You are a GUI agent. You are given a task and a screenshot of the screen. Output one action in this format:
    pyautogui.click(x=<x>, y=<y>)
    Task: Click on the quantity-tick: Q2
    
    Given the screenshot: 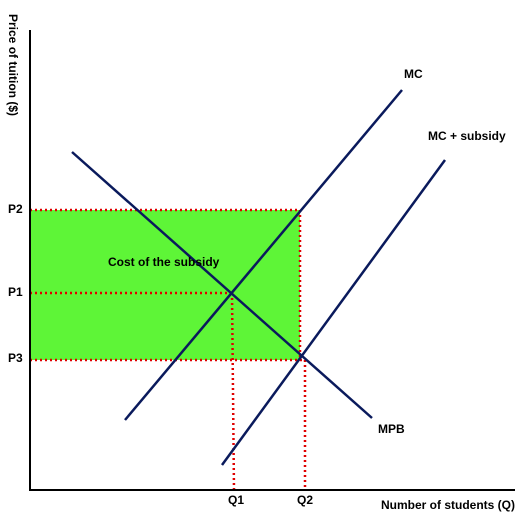 What is the action you would take?
    pyautogui.click(x=305, y=500)
    